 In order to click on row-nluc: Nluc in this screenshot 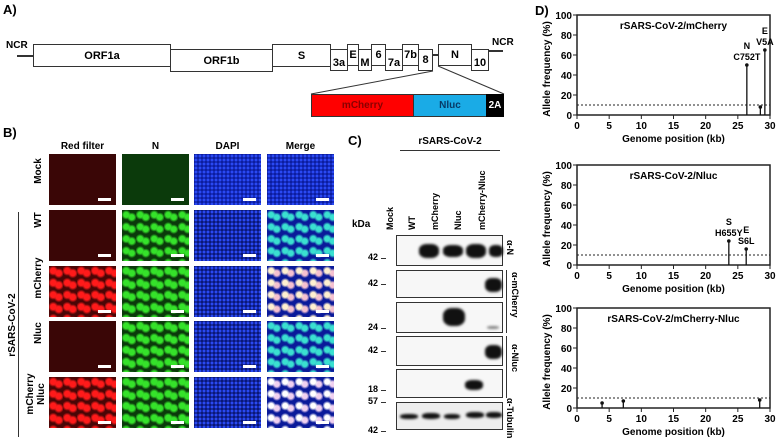, I will do `click(38, 333)`.